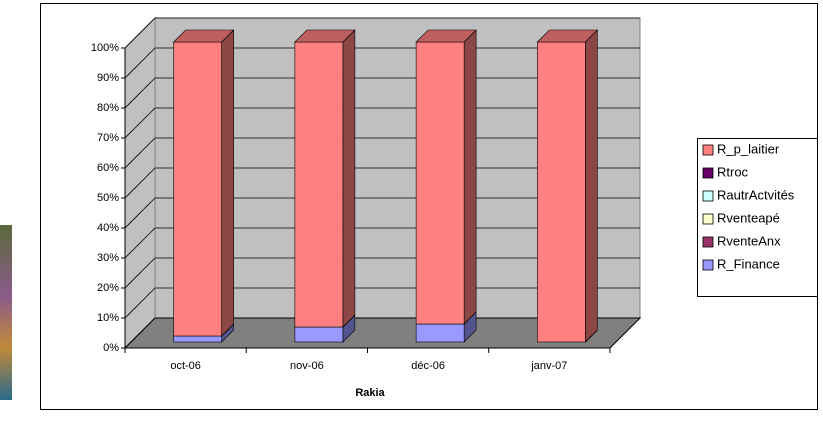  Describe the element at coordinates (108, 228) in the screenshot. I see `y-tick-label: 40%` at that location.